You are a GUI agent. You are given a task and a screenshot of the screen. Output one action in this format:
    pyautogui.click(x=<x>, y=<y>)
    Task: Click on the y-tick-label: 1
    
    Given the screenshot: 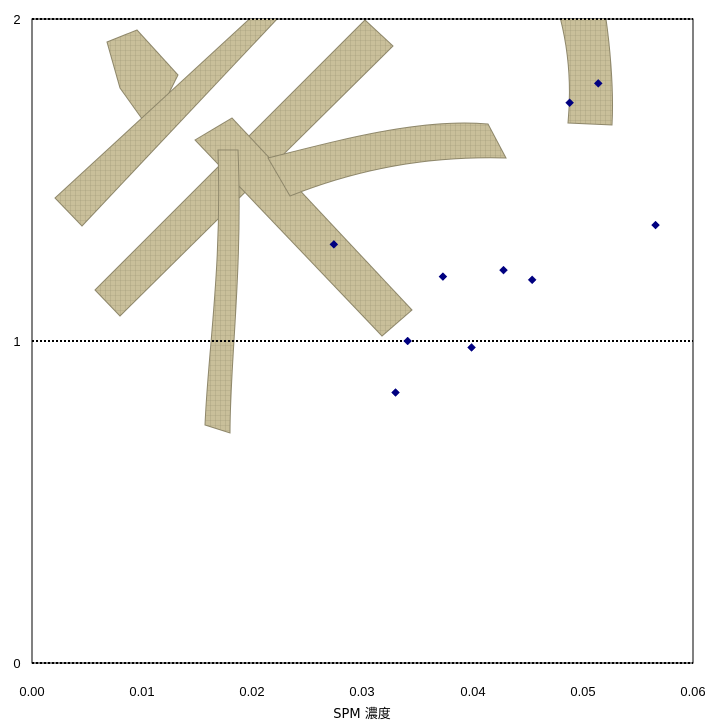 What is the action you would take?
    pyautogui.click(x=16, y=341)
    